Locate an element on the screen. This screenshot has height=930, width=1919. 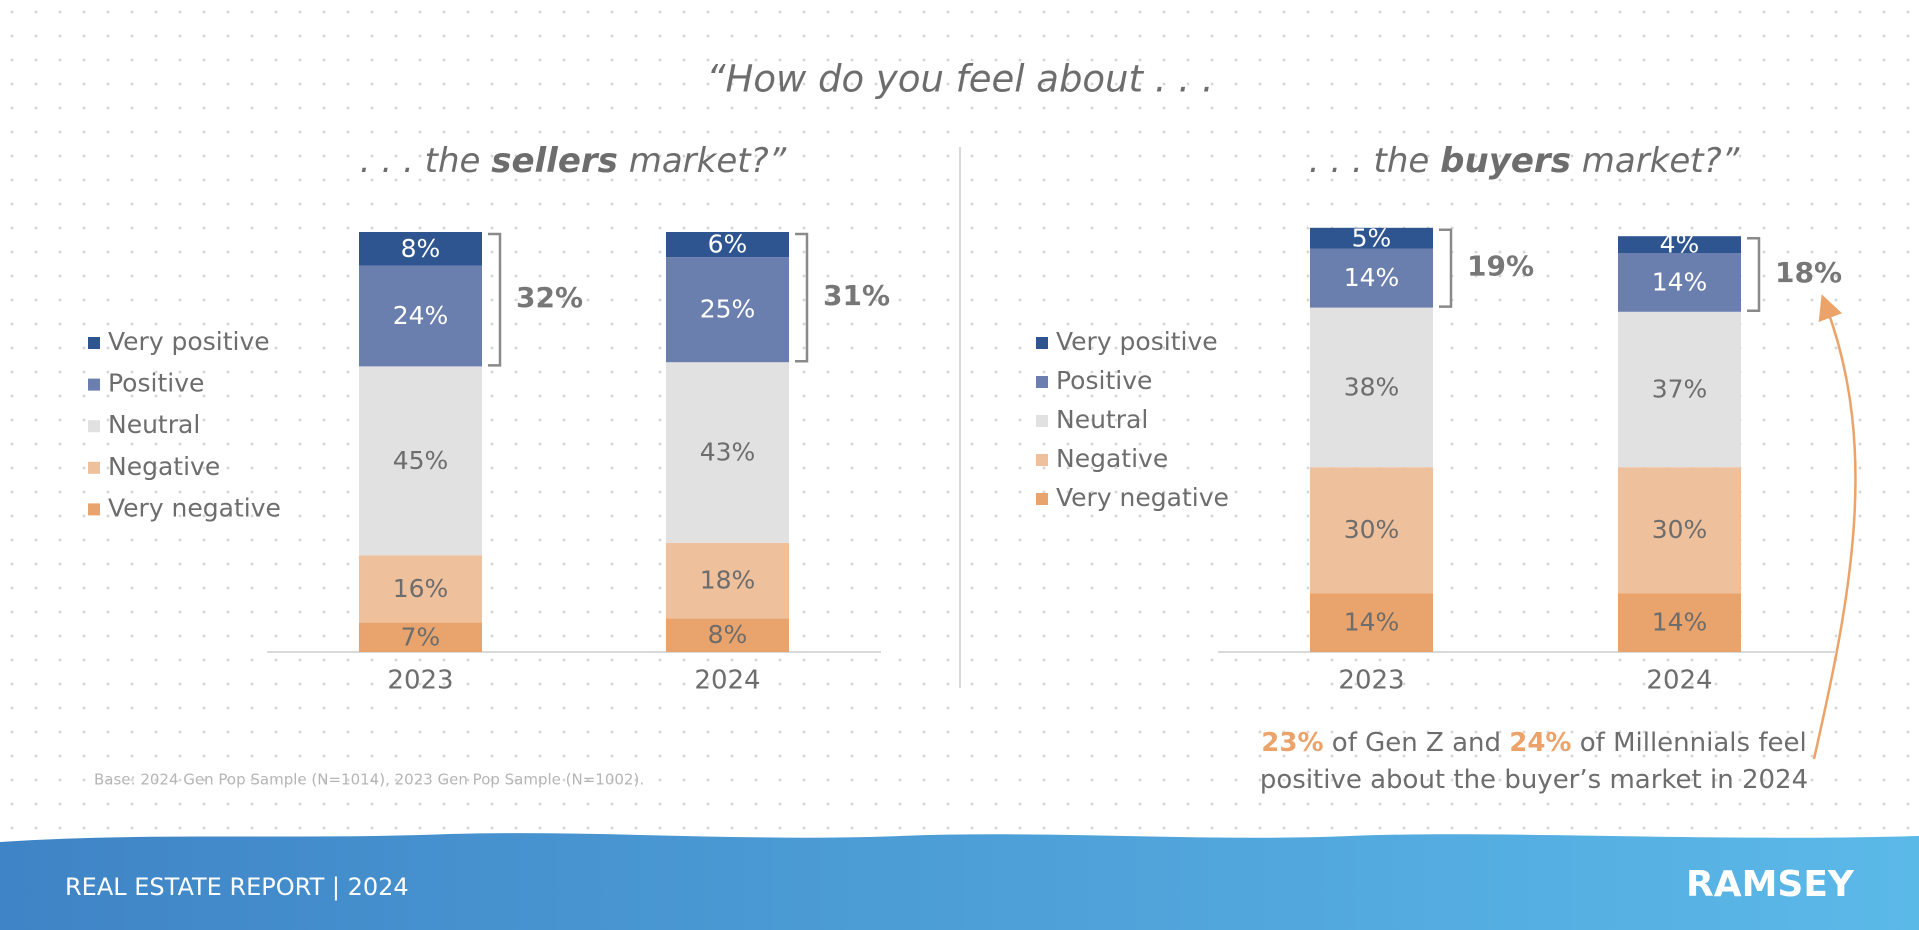
chart-title: . . . the buyers market?” is located at coordinates (1524, 161).